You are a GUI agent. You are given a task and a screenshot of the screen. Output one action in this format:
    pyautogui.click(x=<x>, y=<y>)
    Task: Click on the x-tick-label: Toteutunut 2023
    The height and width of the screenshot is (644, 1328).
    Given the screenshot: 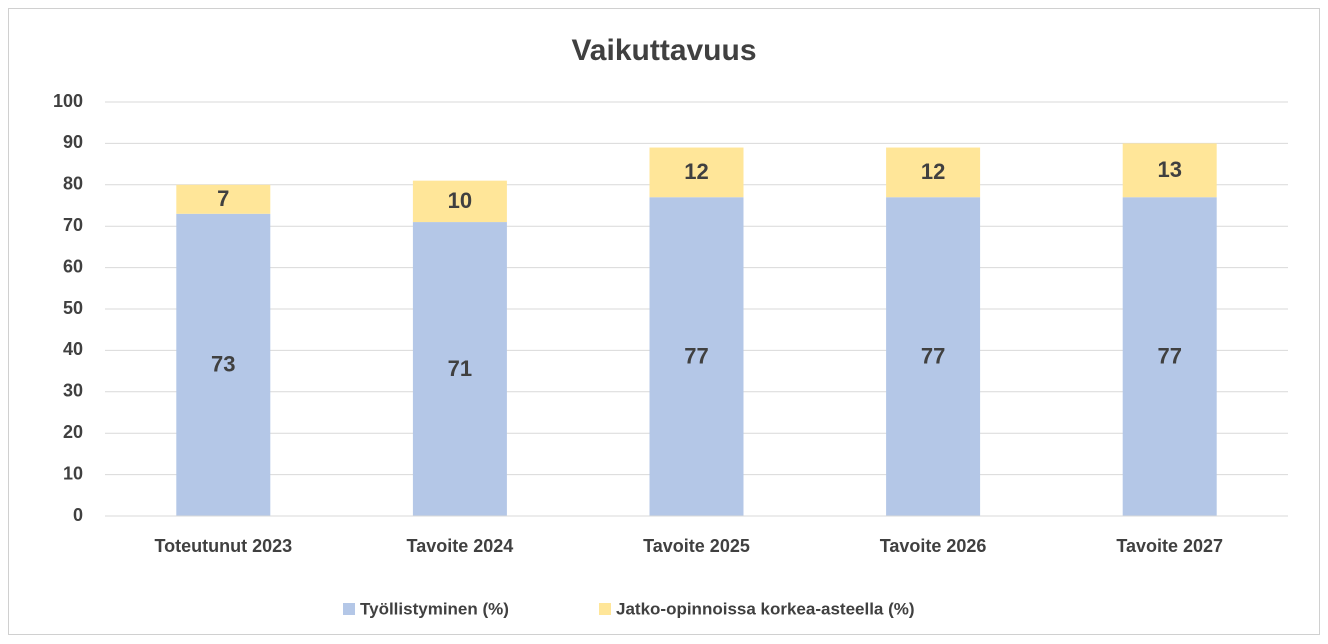 What is the action you would take?
    pyautogui.click(x=223, y=546)
    